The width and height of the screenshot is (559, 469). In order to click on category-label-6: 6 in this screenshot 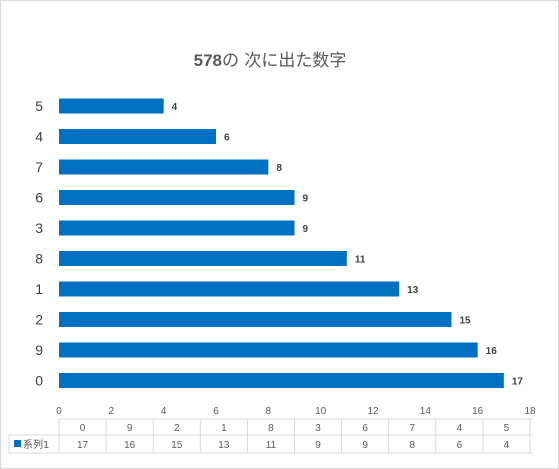, I will do `click(39, 198)`.